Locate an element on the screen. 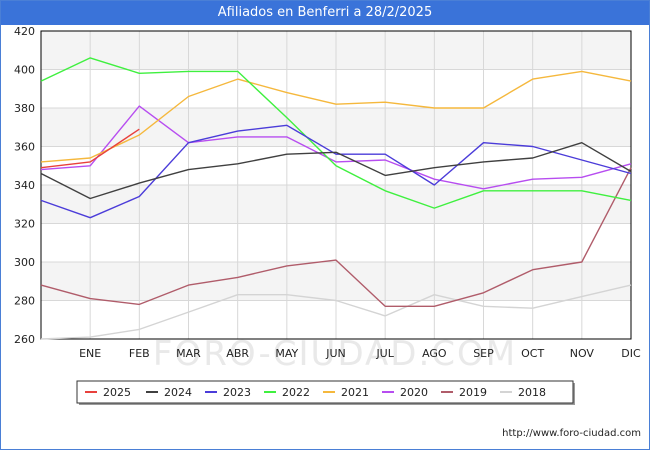 This screenshot has width=650, height=450. x-tick-label: NOV is located at coordinates (582, 353).